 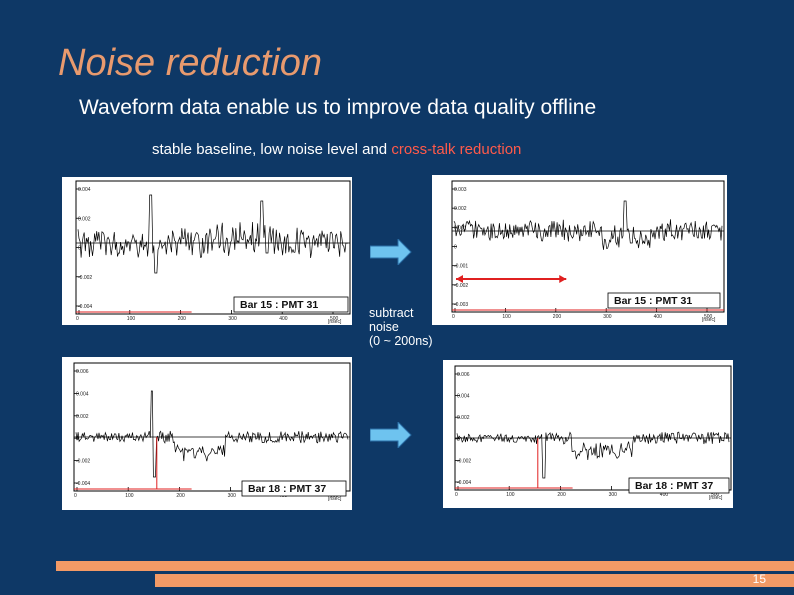 What do you see at coordinates (401, 327) in the screenshot?
I see `subtract-noise-note: subtract noise (0 ~ 200ns)` at bounding box center [401, 327].